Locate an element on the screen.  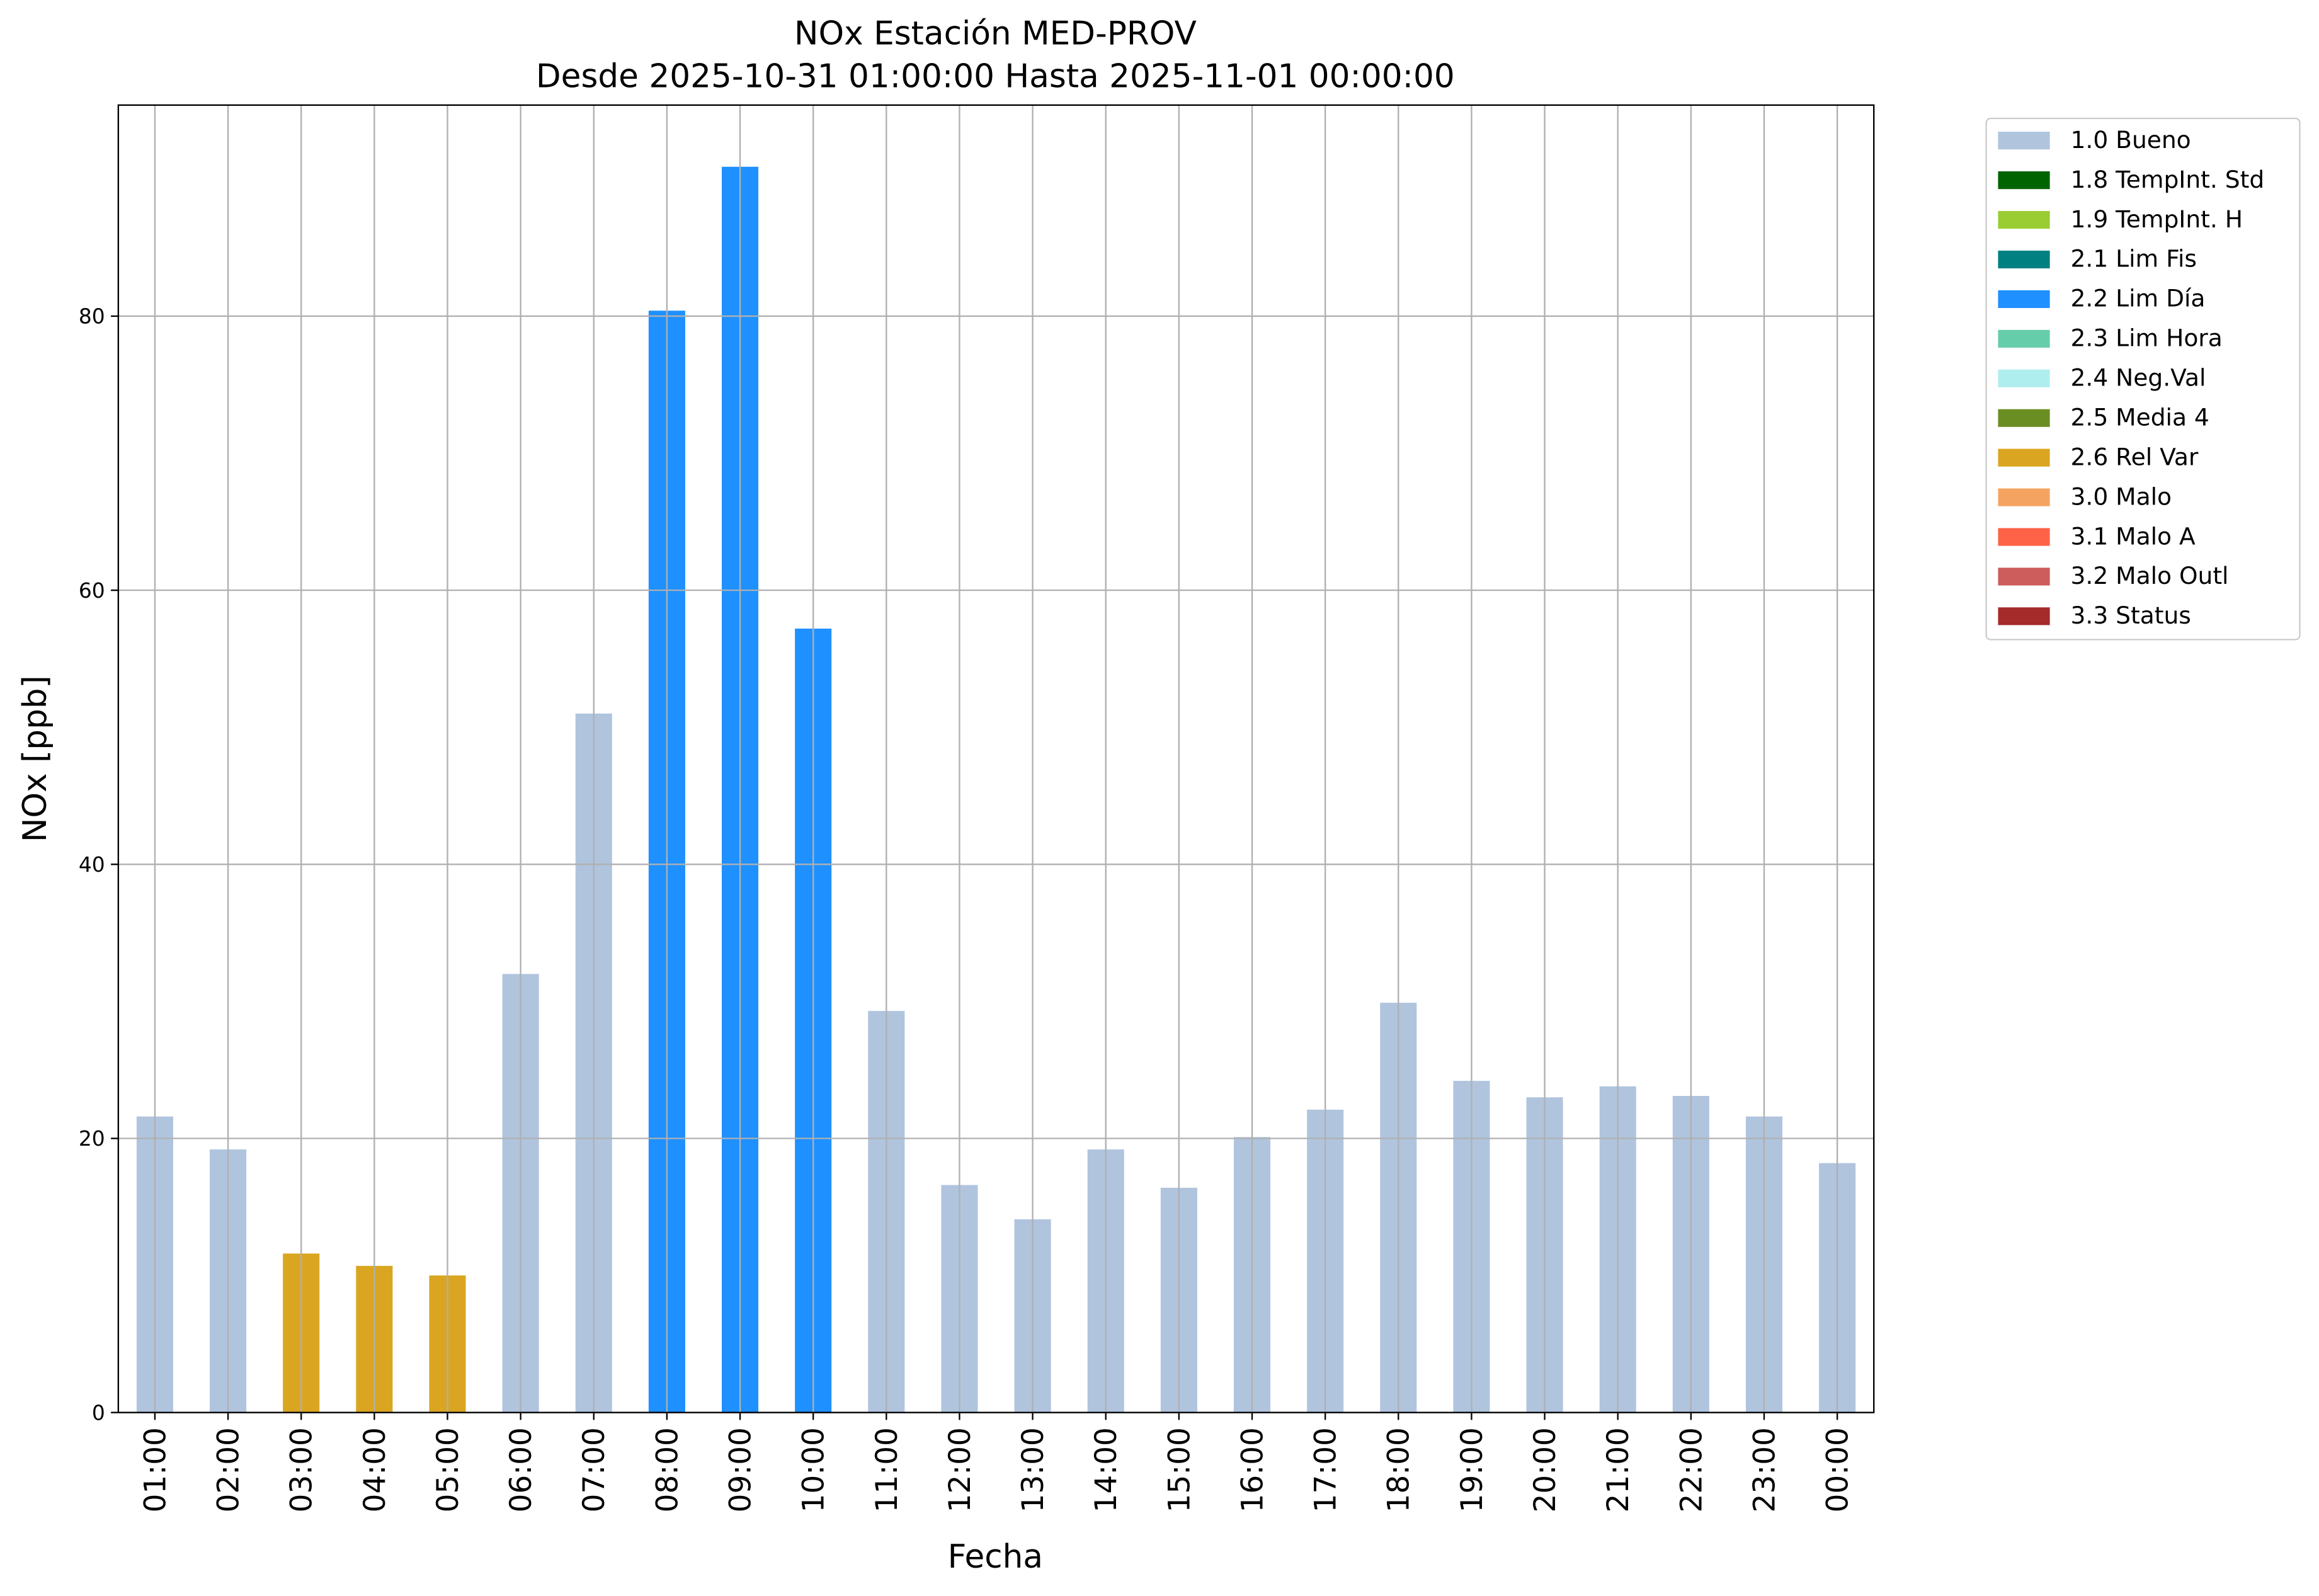
x-tick-label: 20:00 is located at coordinates (1545, 1469).